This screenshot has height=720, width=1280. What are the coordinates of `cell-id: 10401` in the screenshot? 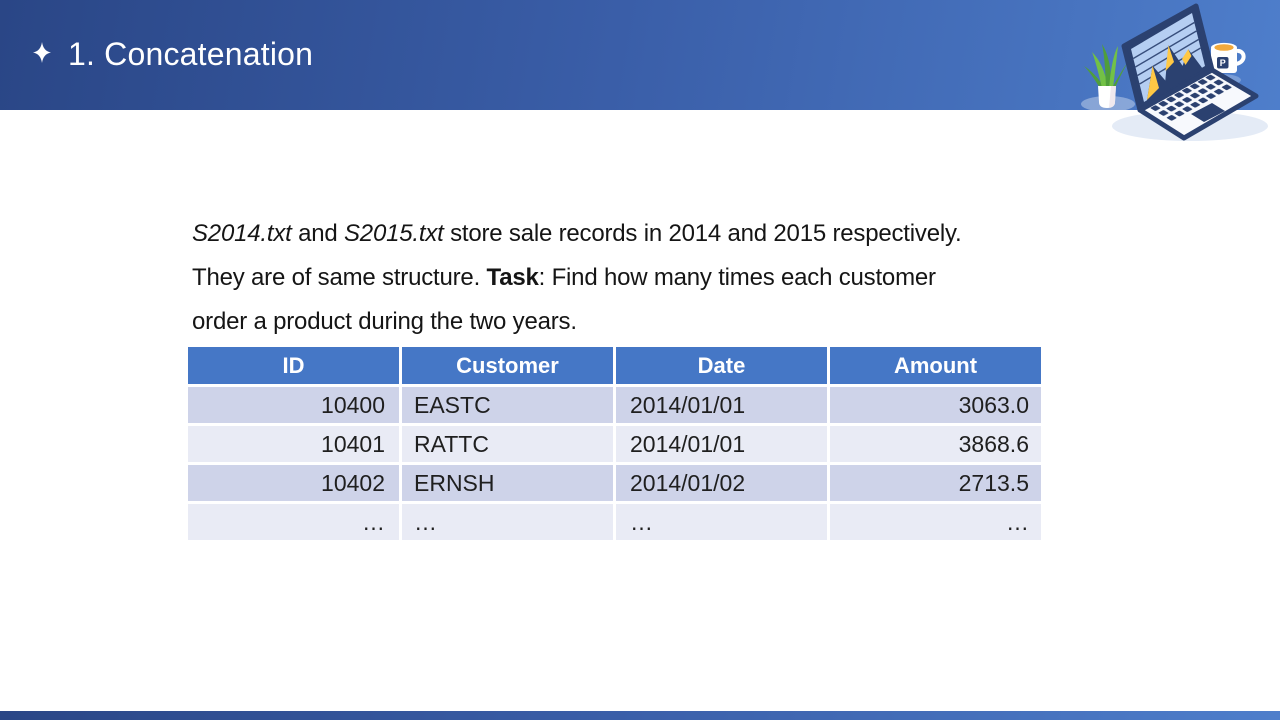 It's located at (293, 444).